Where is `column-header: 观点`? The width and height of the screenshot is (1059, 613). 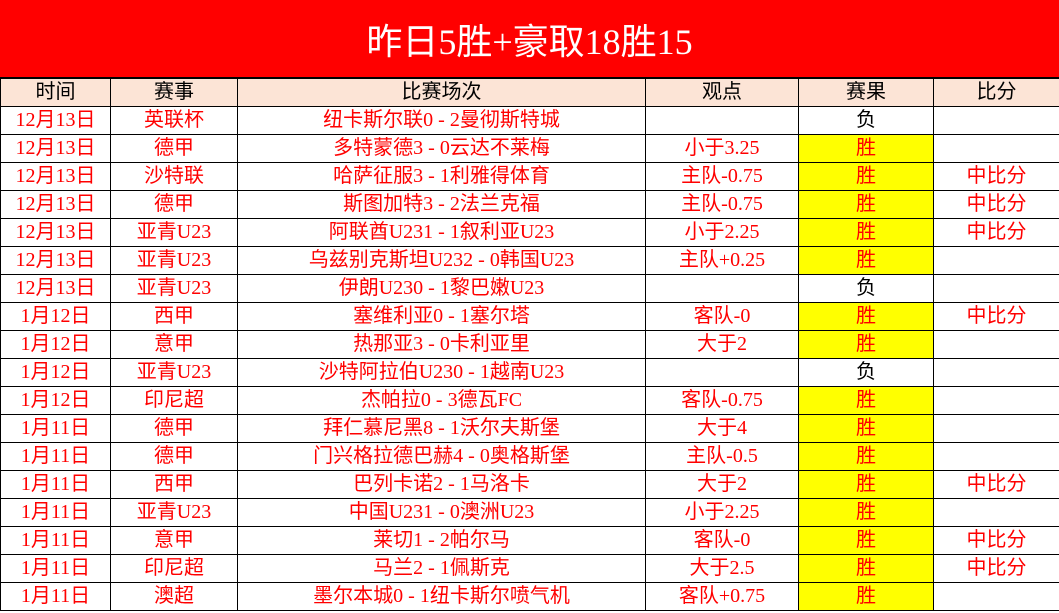
column-header: 观点 is located at coordinates (722, 92).